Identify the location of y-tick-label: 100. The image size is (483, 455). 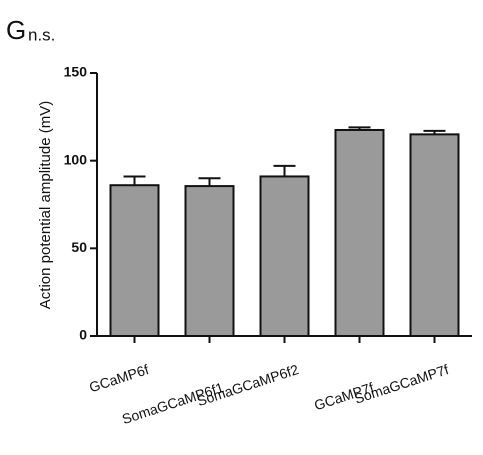
(76, 159).